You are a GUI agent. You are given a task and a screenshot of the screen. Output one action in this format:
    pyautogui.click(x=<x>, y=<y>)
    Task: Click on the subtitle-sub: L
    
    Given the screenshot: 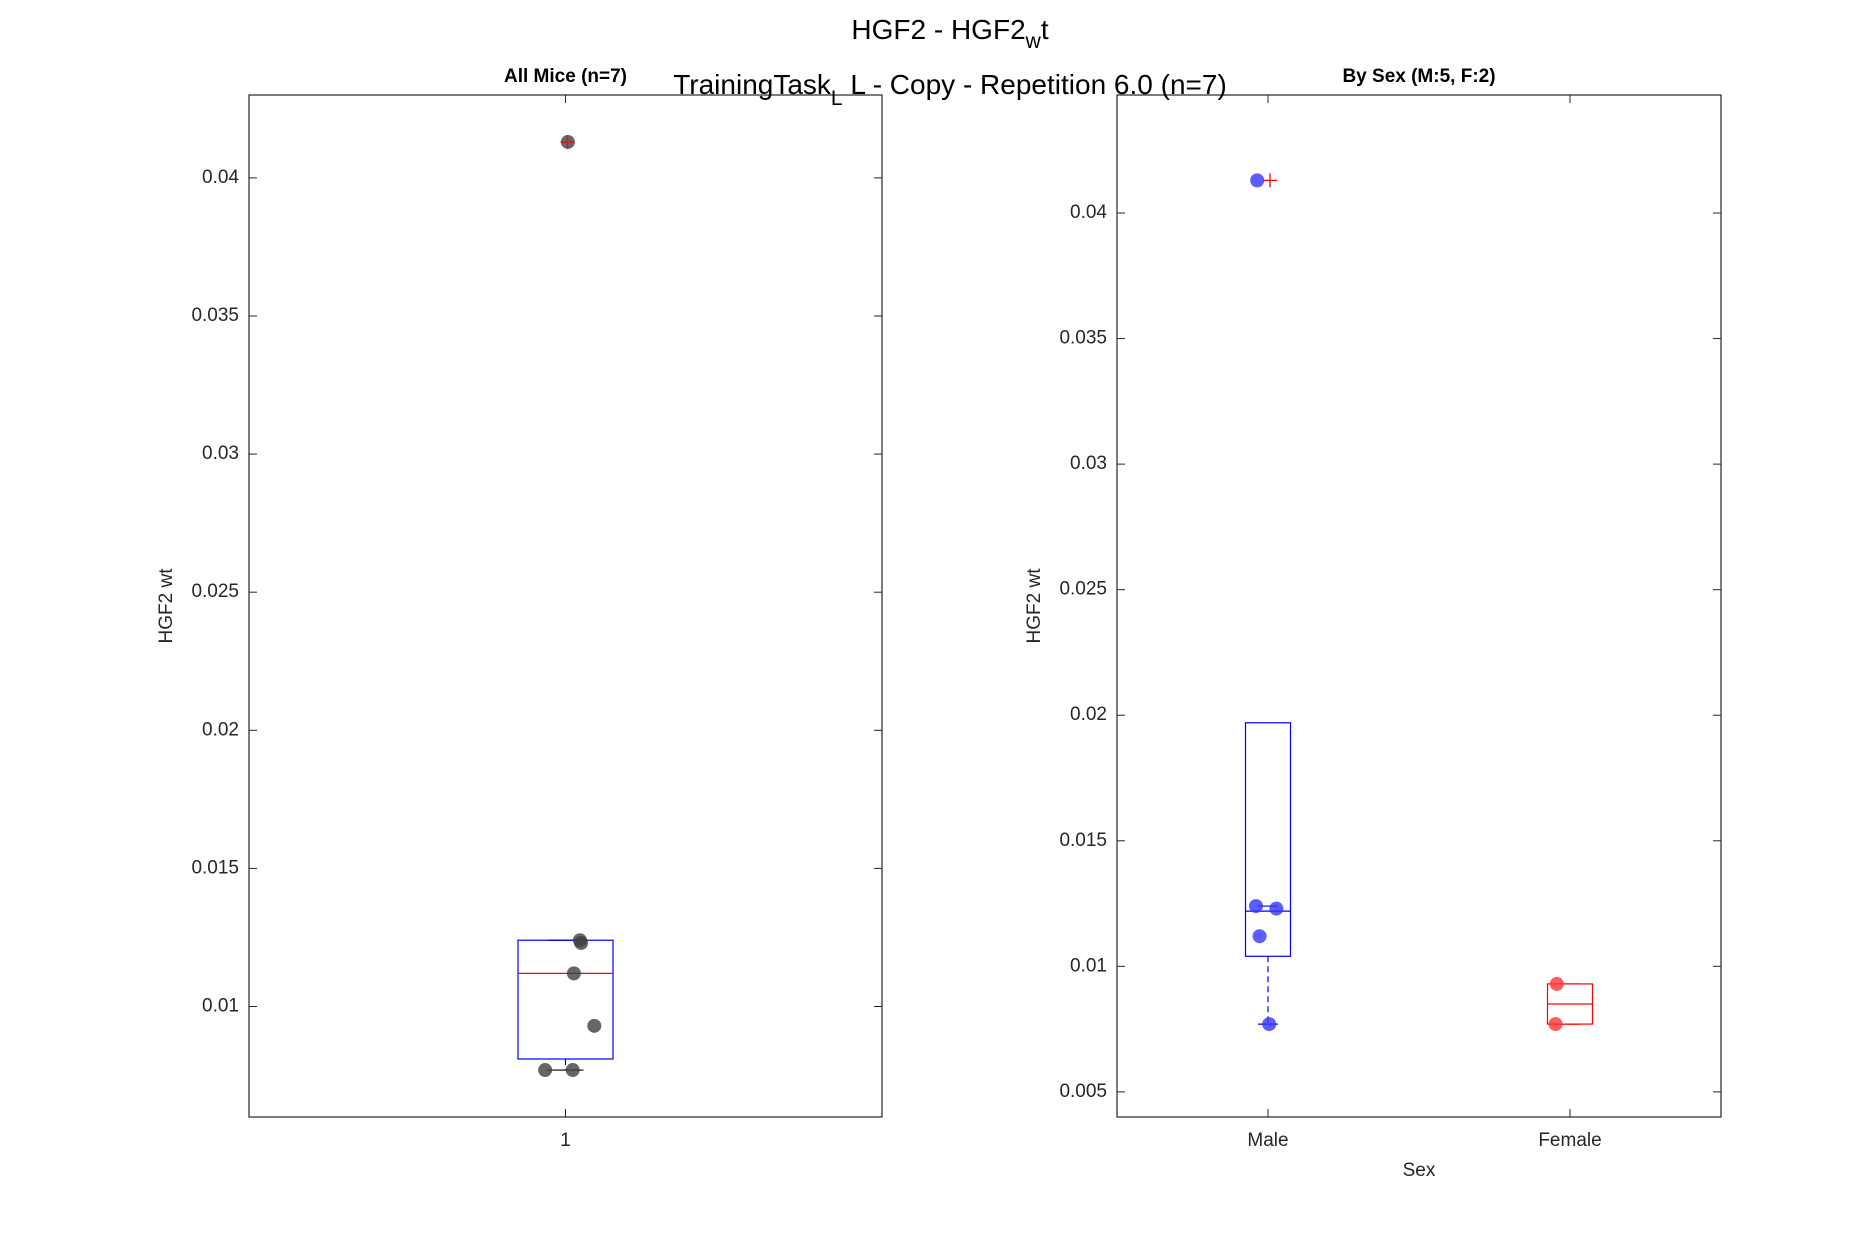 What is the action you would take?
    pyautogui.click(x=837, y=98)
    